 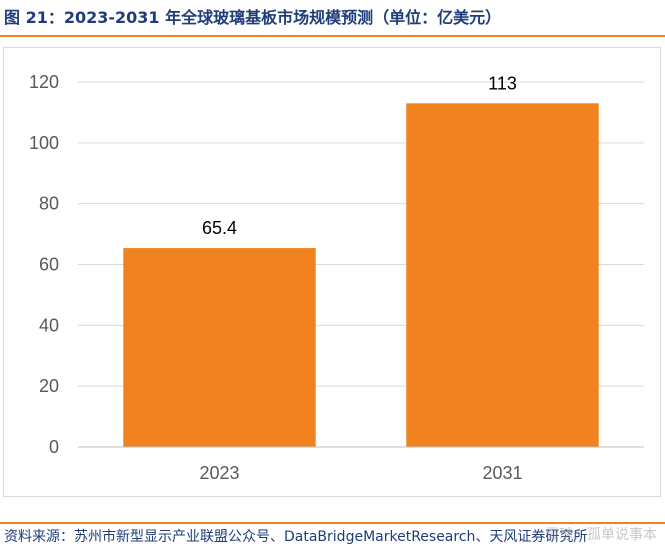 I want to click on y-tick-label: 80, so click(x=49, y=204).